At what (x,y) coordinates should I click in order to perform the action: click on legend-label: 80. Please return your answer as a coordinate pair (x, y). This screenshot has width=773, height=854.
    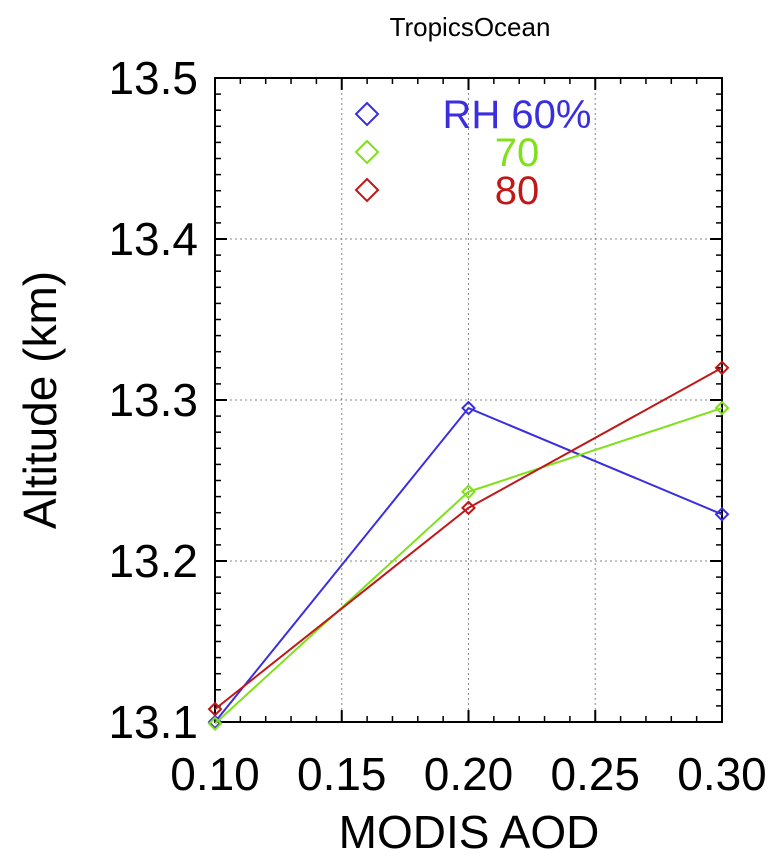
    Looking at the image, I should click on (517, 191).